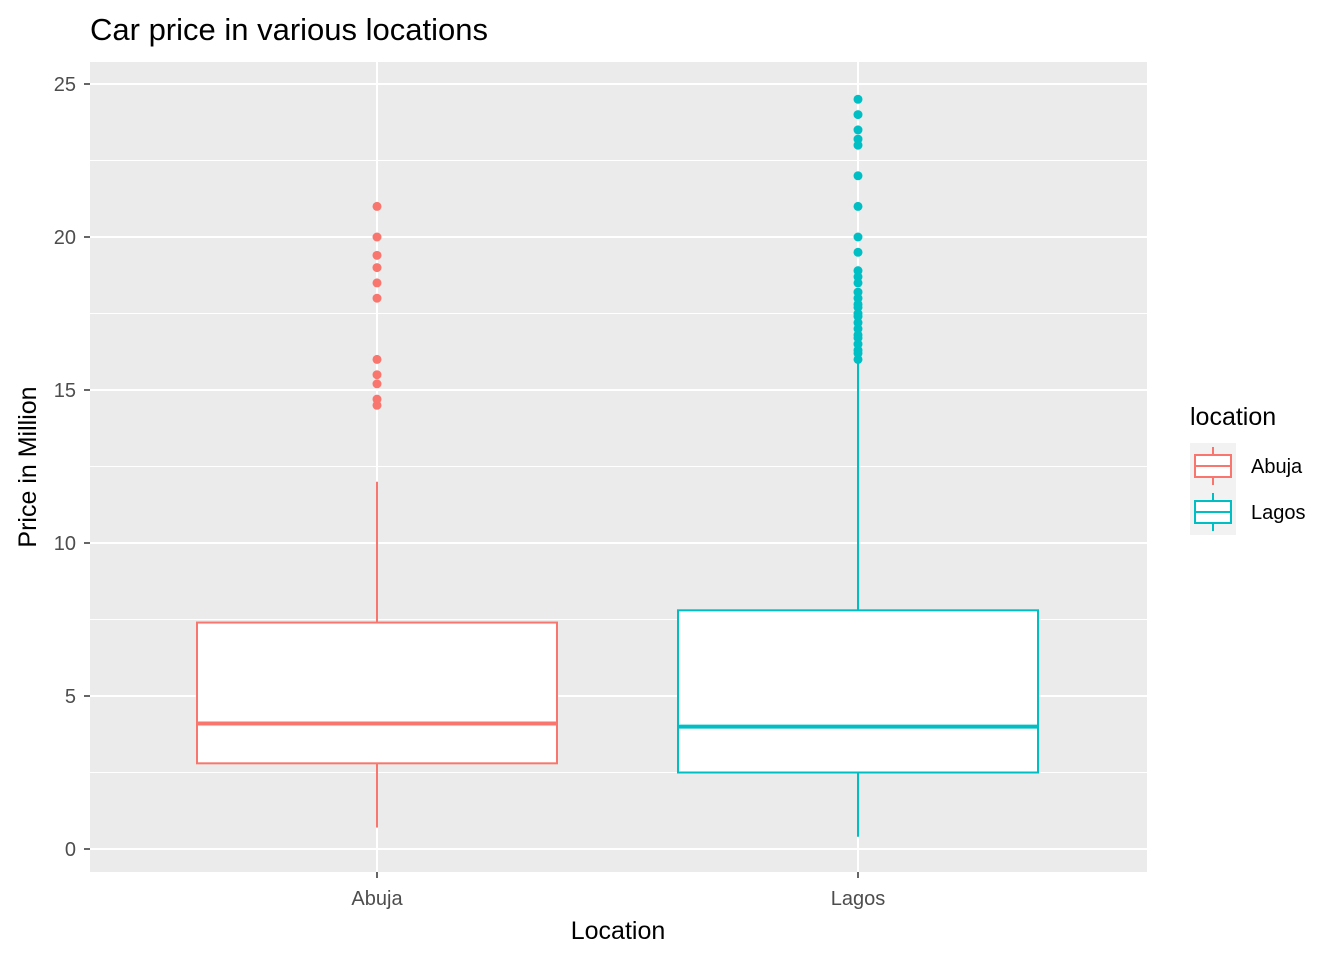 The height and width of the screenshot is (960, 1344). I want to click on y-axis: 0 5 10 15 20 25, so click(72, 467).